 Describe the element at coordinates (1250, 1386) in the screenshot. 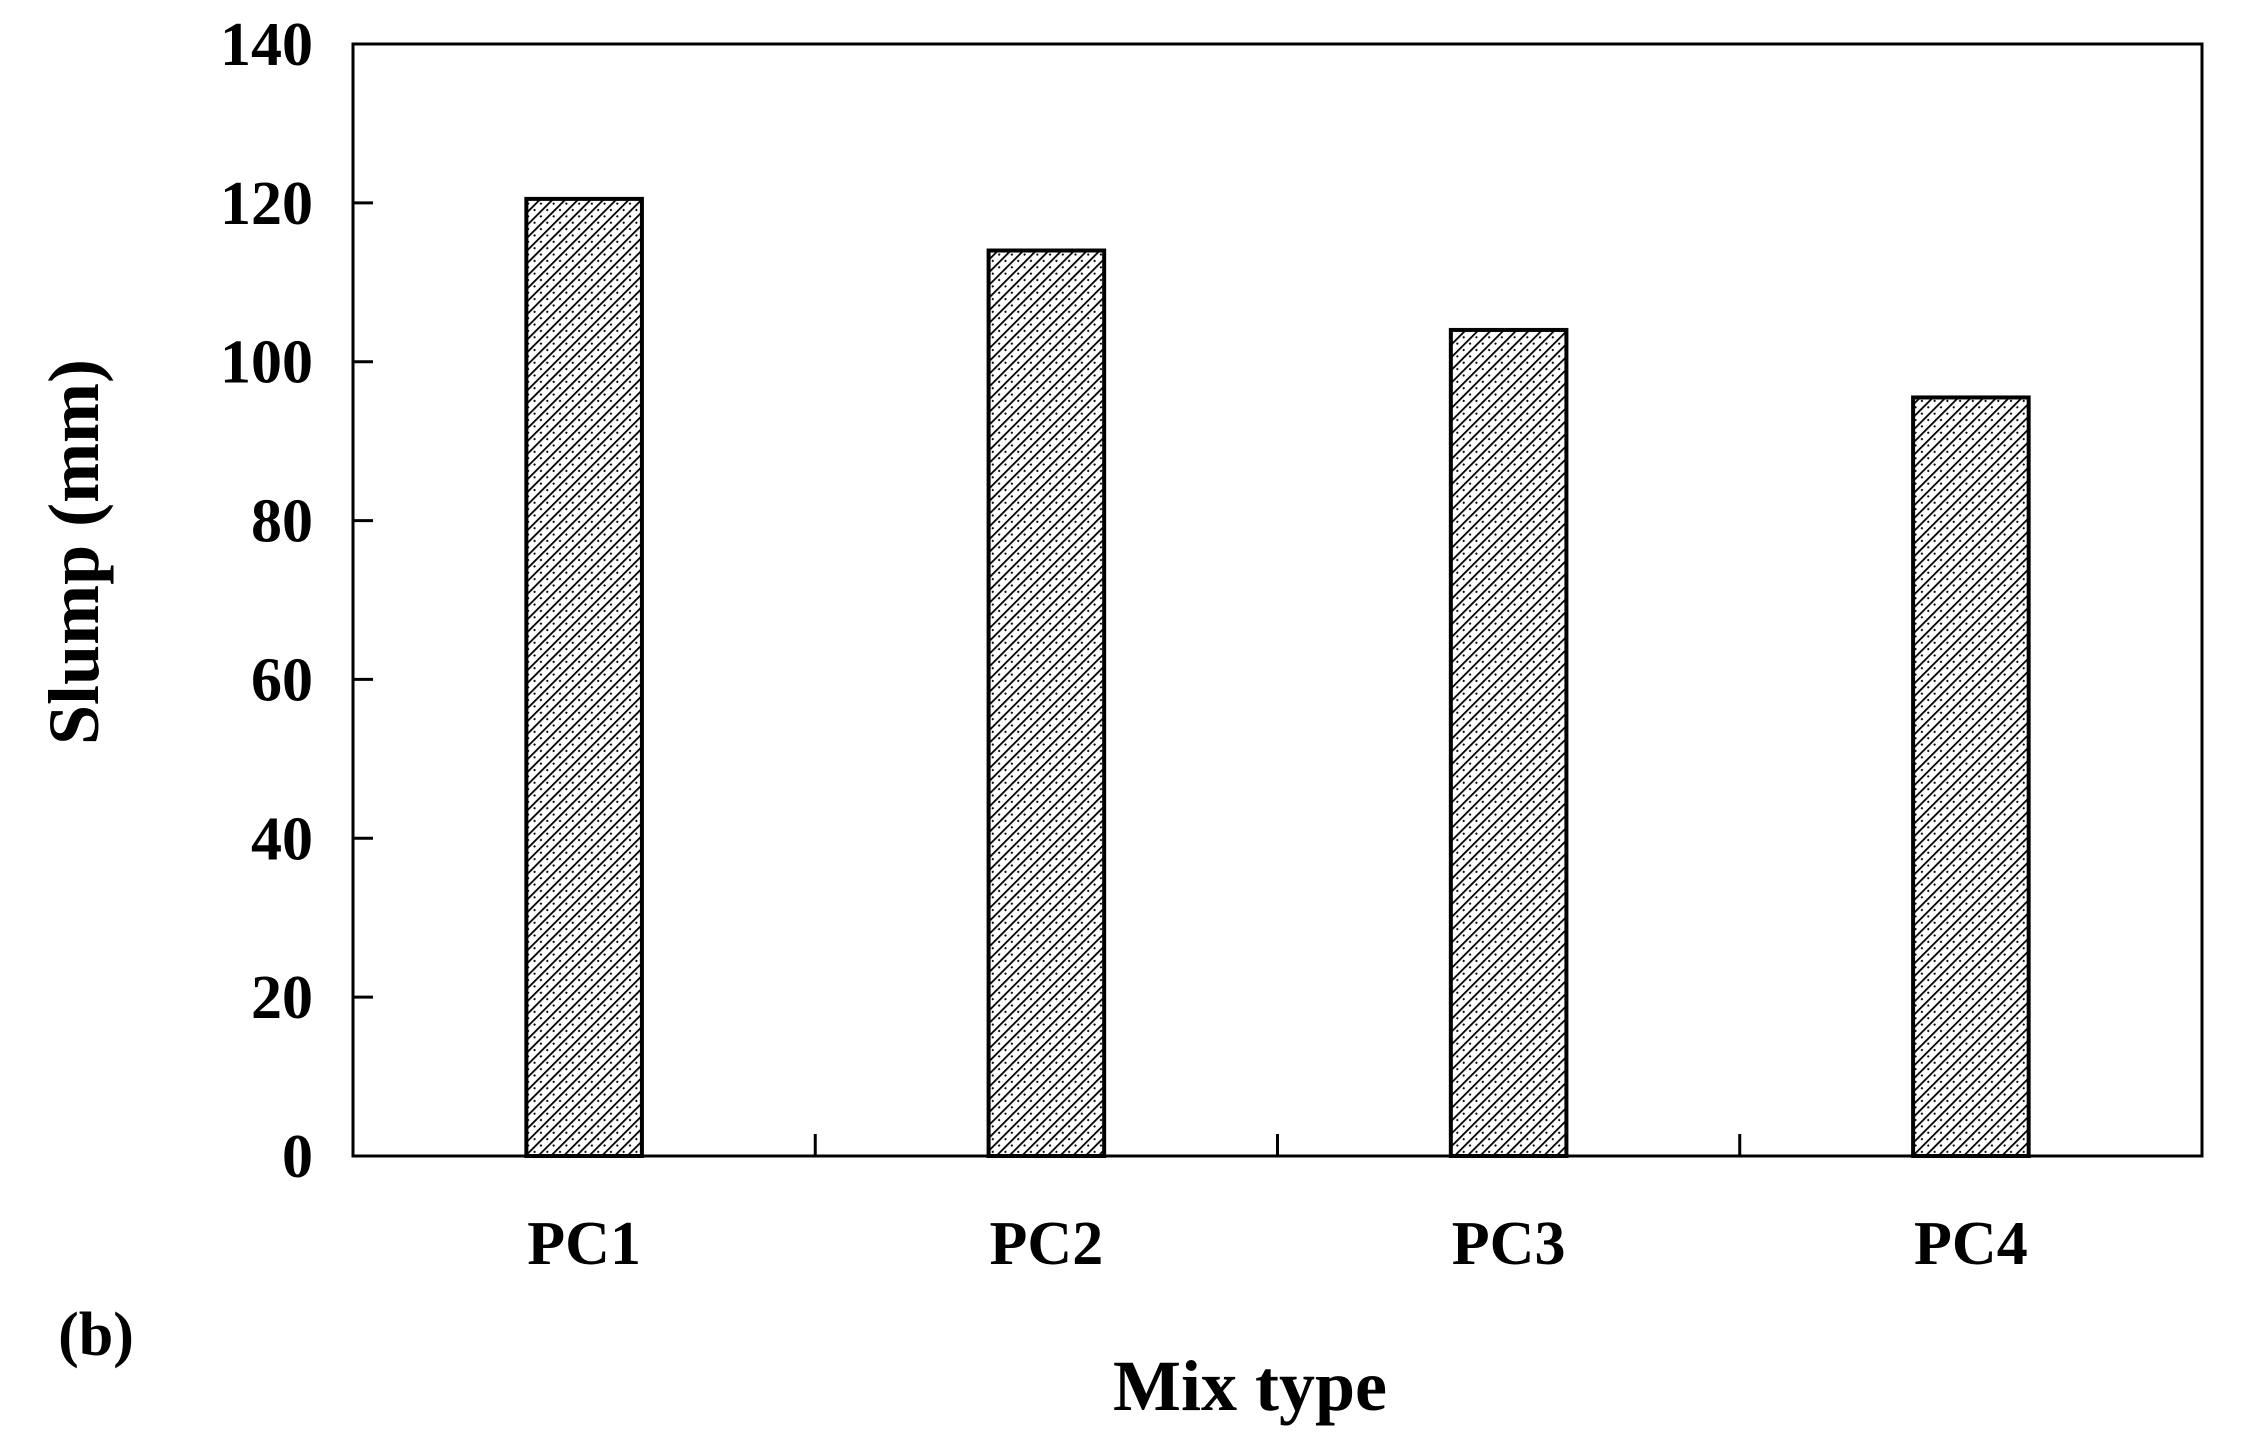

I see `x-axis-title: Mix type` at that location.